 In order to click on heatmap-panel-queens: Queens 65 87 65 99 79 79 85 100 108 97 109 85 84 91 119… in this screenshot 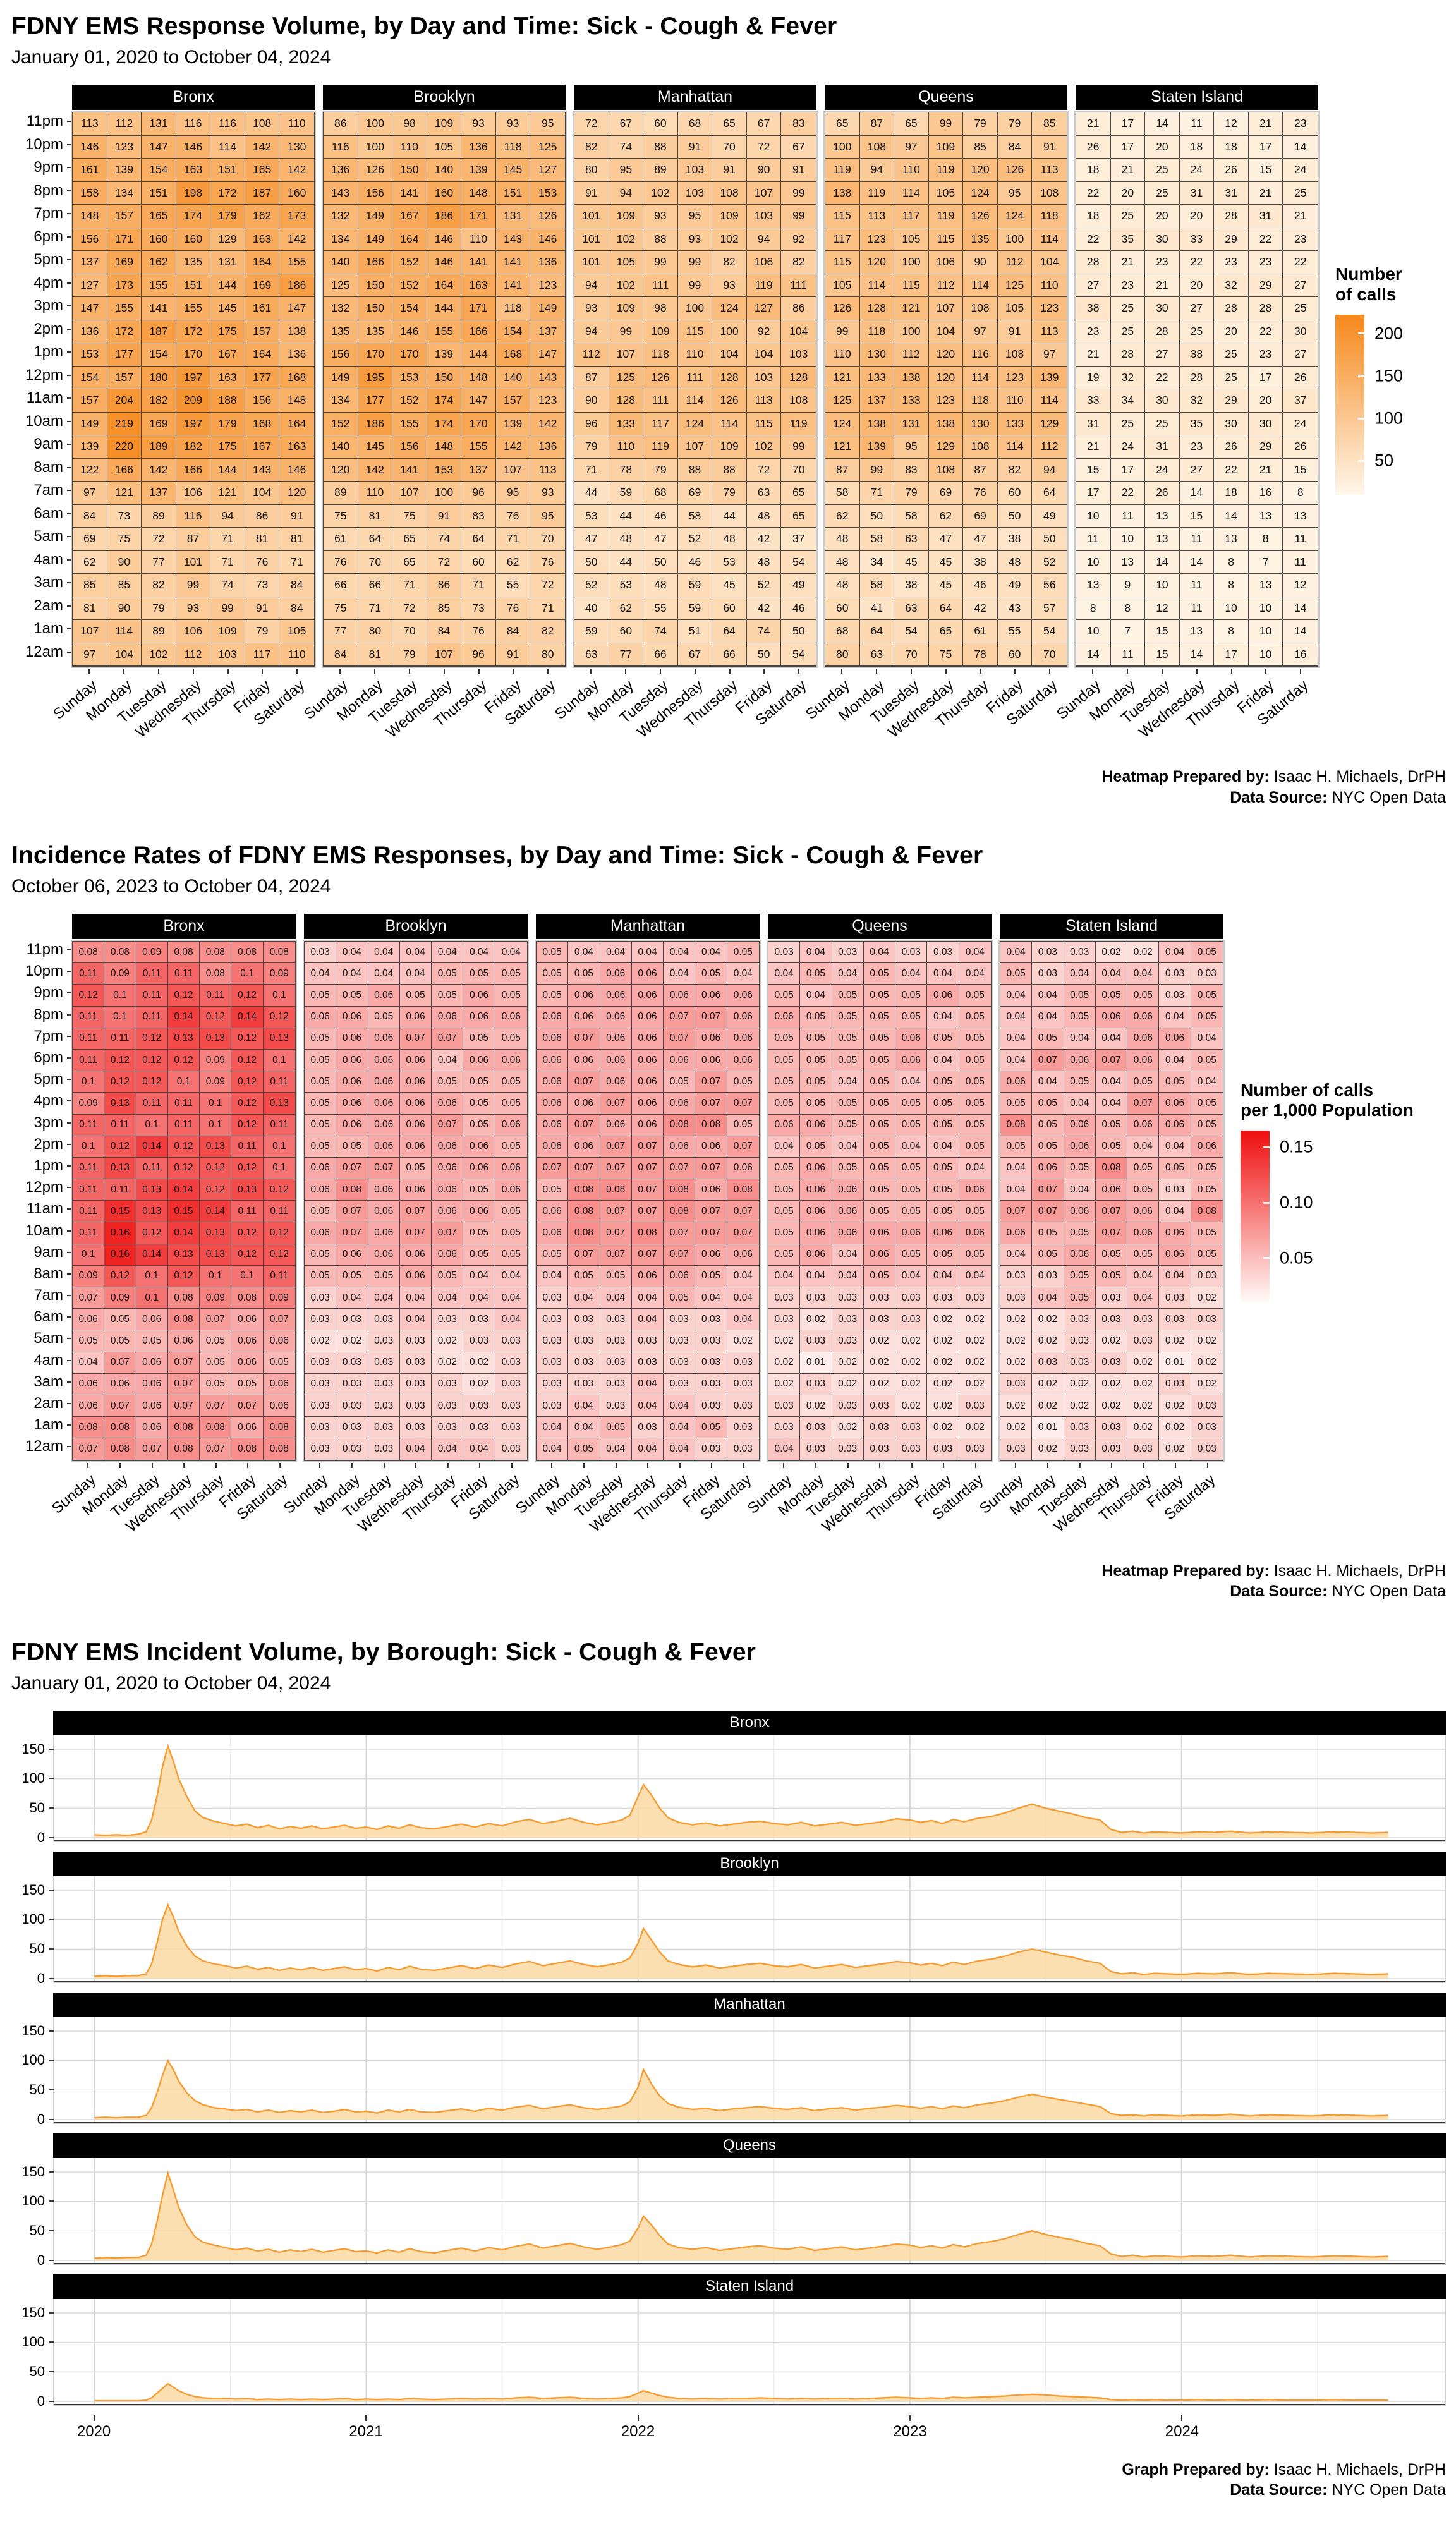, I will do `click(935, 417)`.